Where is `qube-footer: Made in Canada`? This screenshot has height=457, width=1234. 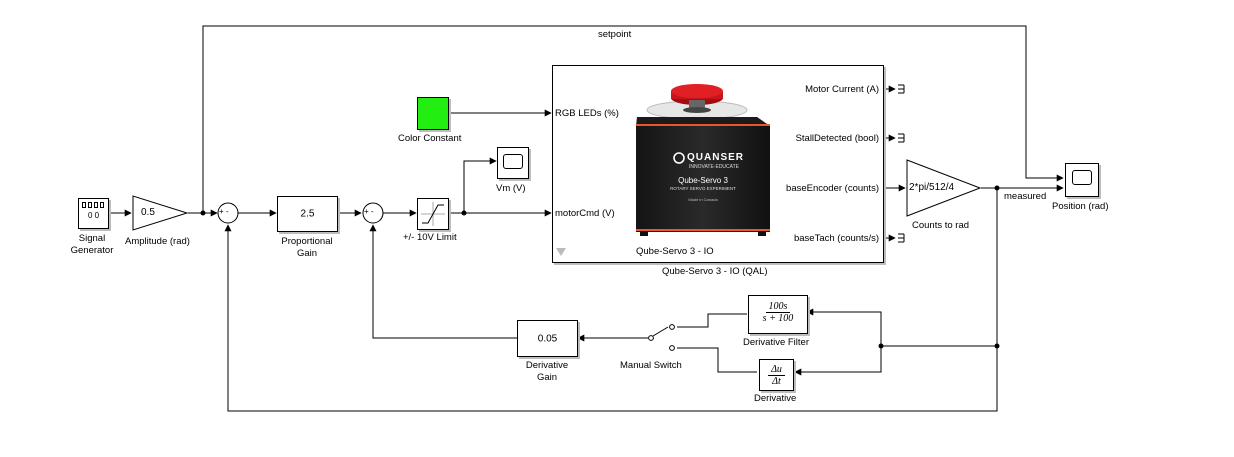
qube-footer: Made in Canada is located at coordinates (703, 199).